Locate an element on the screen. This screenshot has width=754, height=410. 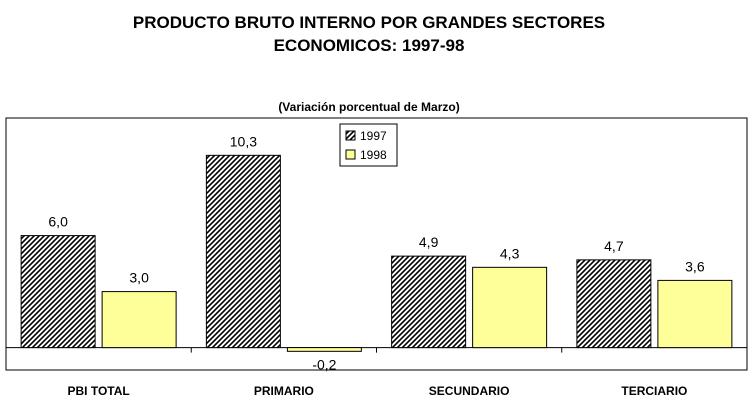
category-label: PRIMARIO is located at coordinates (284, 391).